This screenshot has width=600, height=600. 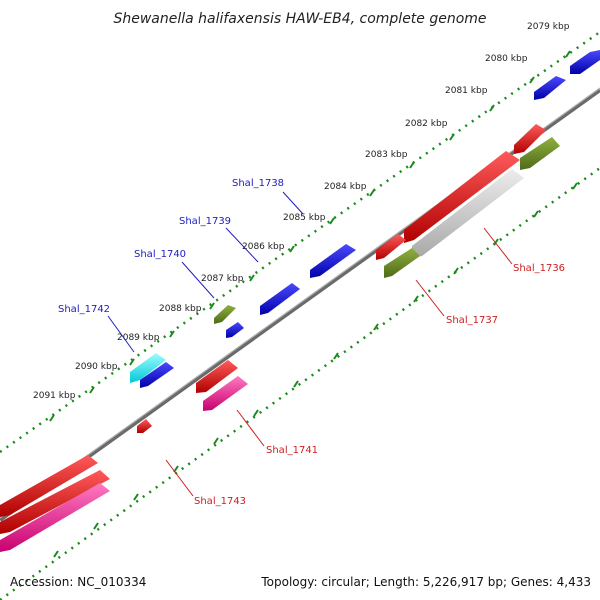 I want to click on gene-block-2091-red, so click(x=49, y=486).